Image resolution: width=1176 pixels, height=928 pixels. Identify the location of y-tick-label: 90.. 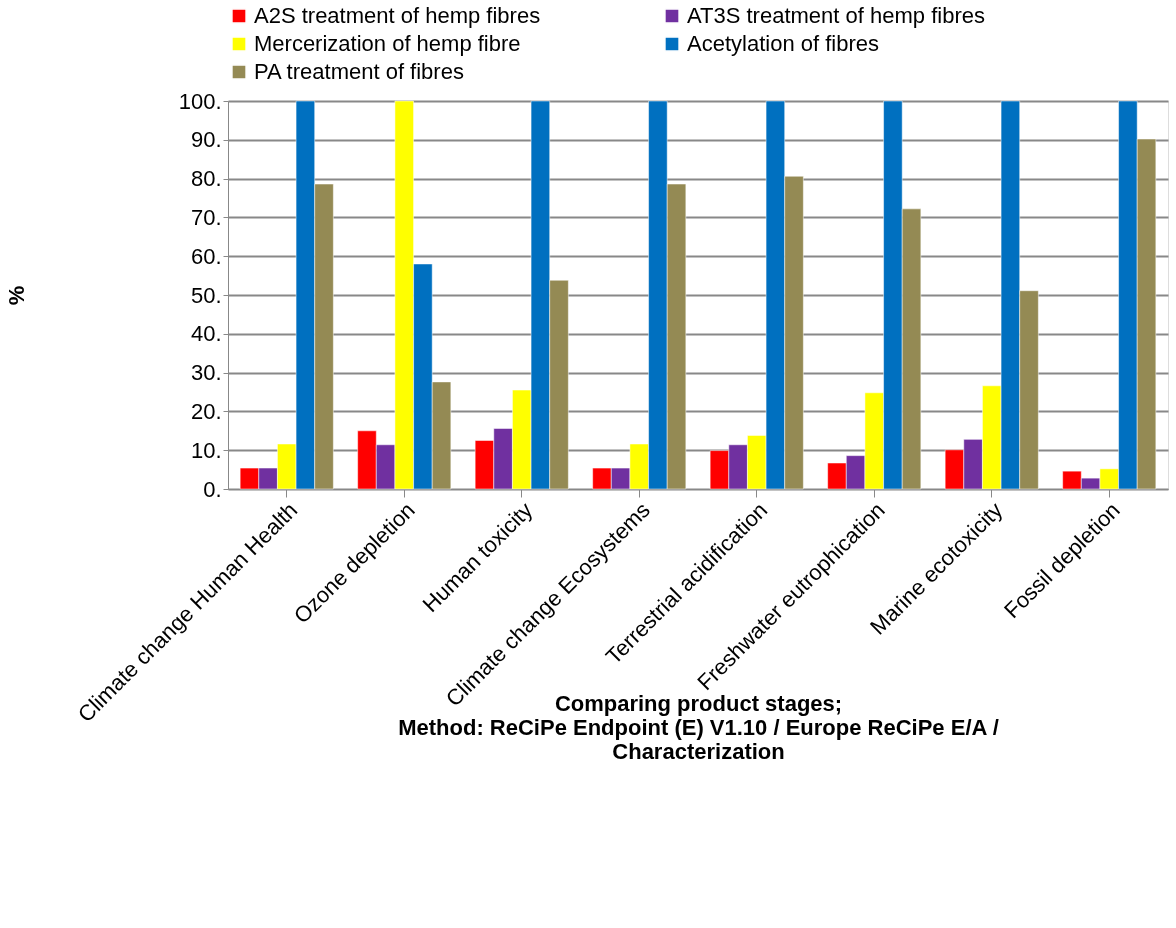
(206, 140).